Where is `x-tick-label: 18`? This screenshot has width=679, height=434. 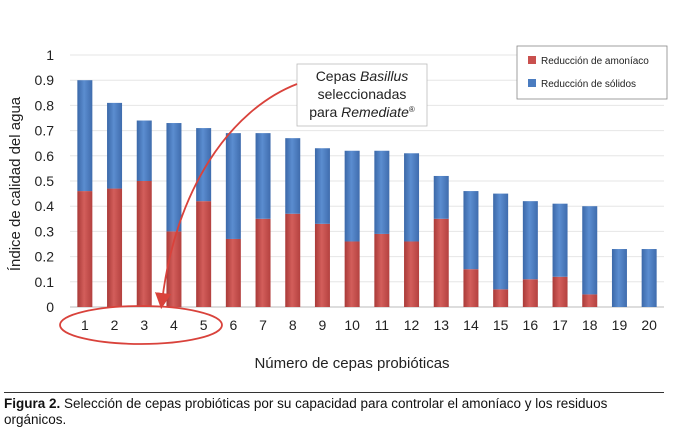
x-tick-label: 18 is located at coordinates (590, 325).